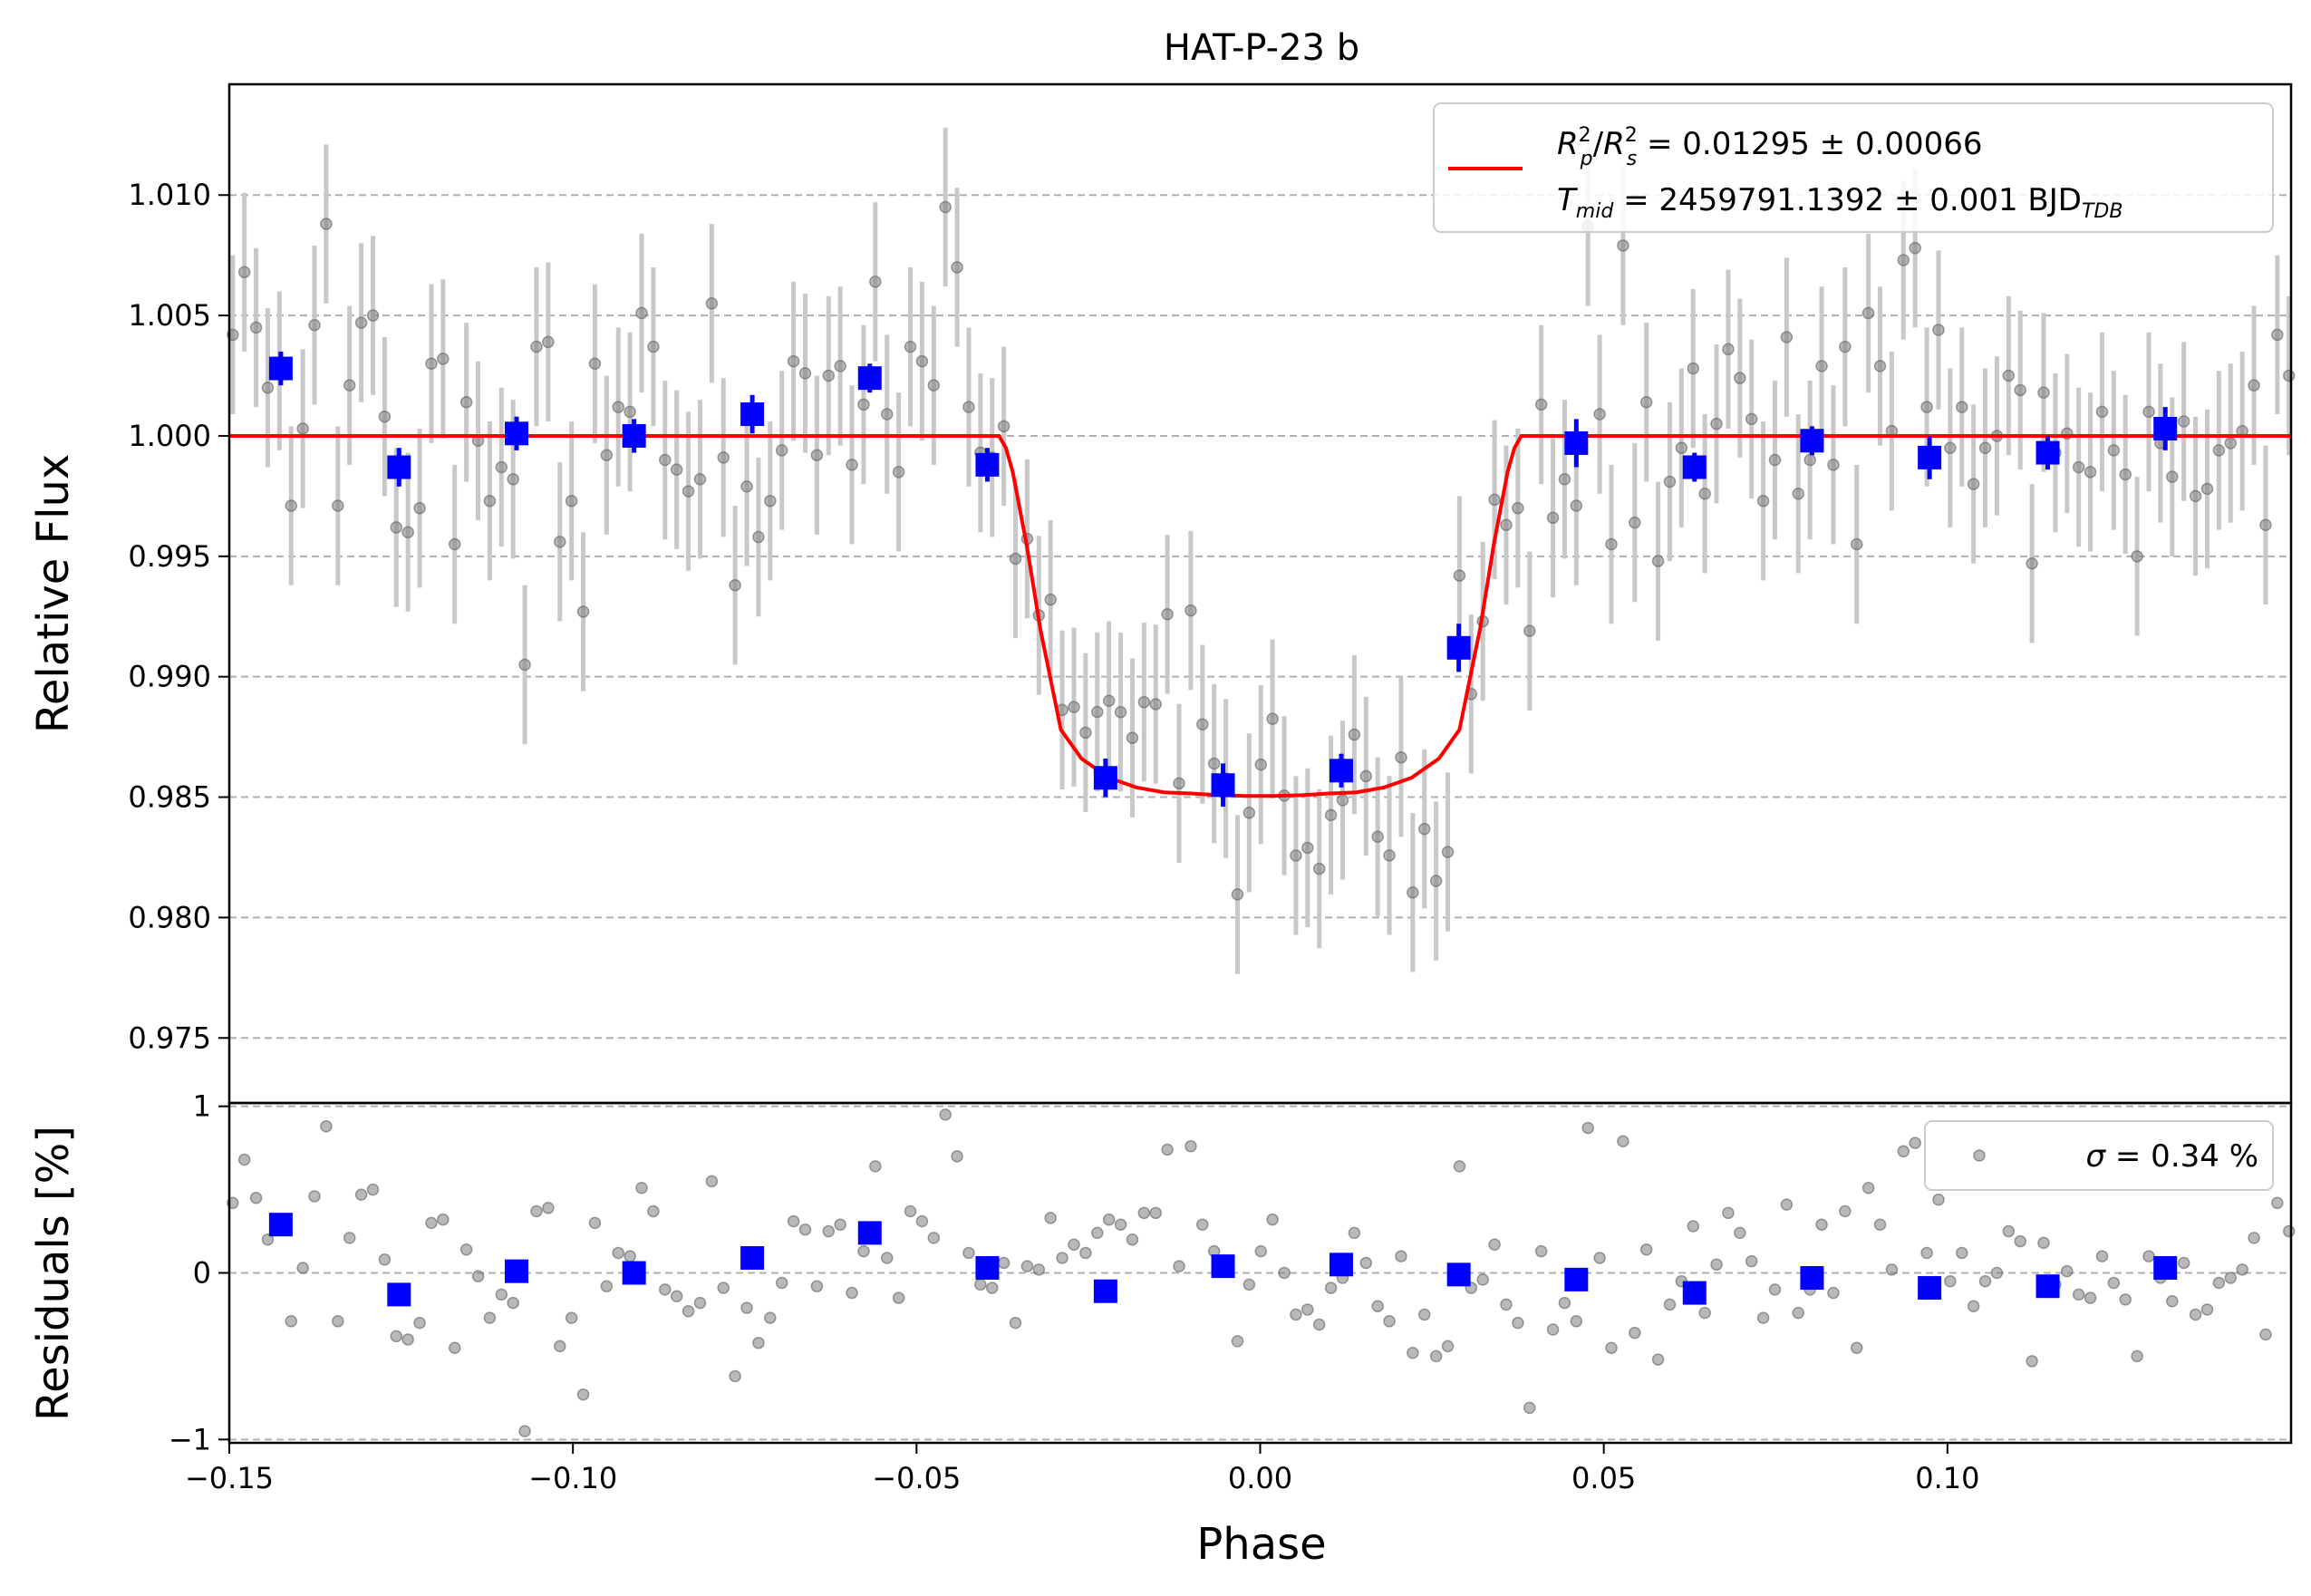 The image size is (2311, 1596). What do you see at coordinates (202, 1106) in the screenshot?
I see `residuals-y-tick-label: 1` at bounding box center [202, 1106].